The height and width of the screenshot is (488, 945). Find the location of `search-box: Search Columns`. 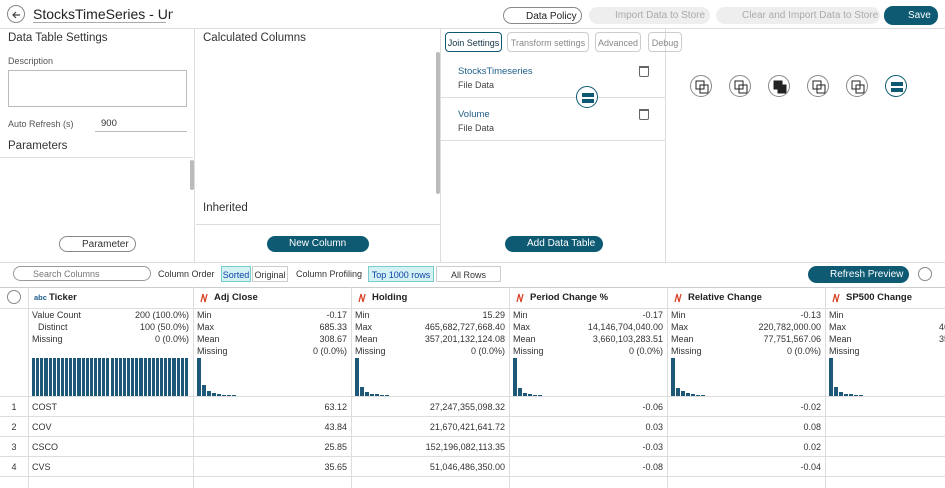

search-box: Search Columns is located at coordinates (82, 273).